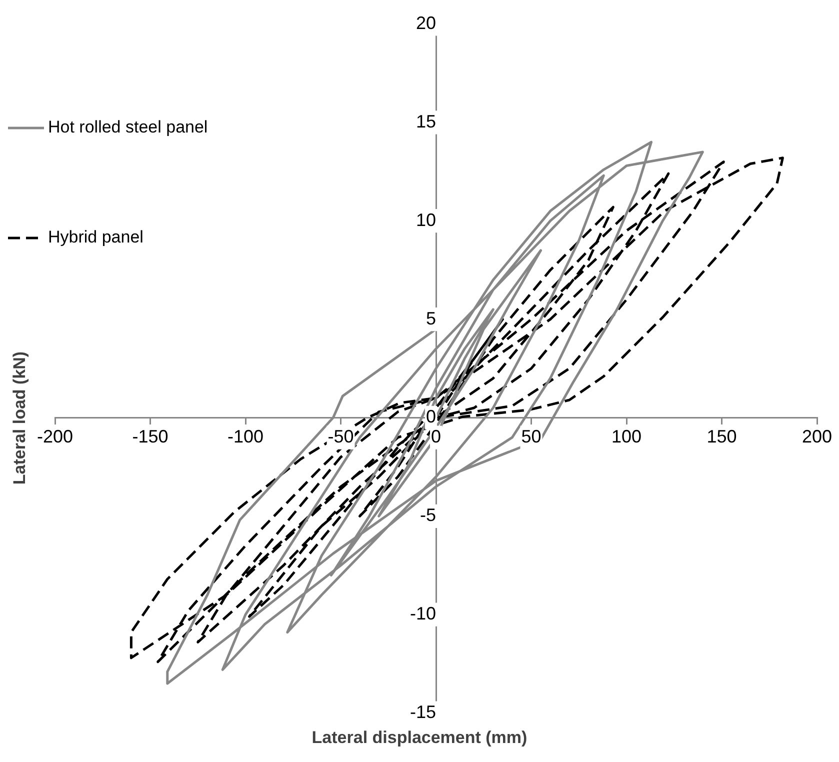 This screenshot has height=762, width=839. What do you see at coordinates (817, 436) in the screenshot?
I see `x-tick-label: 200` at bounding box center [817, 436].